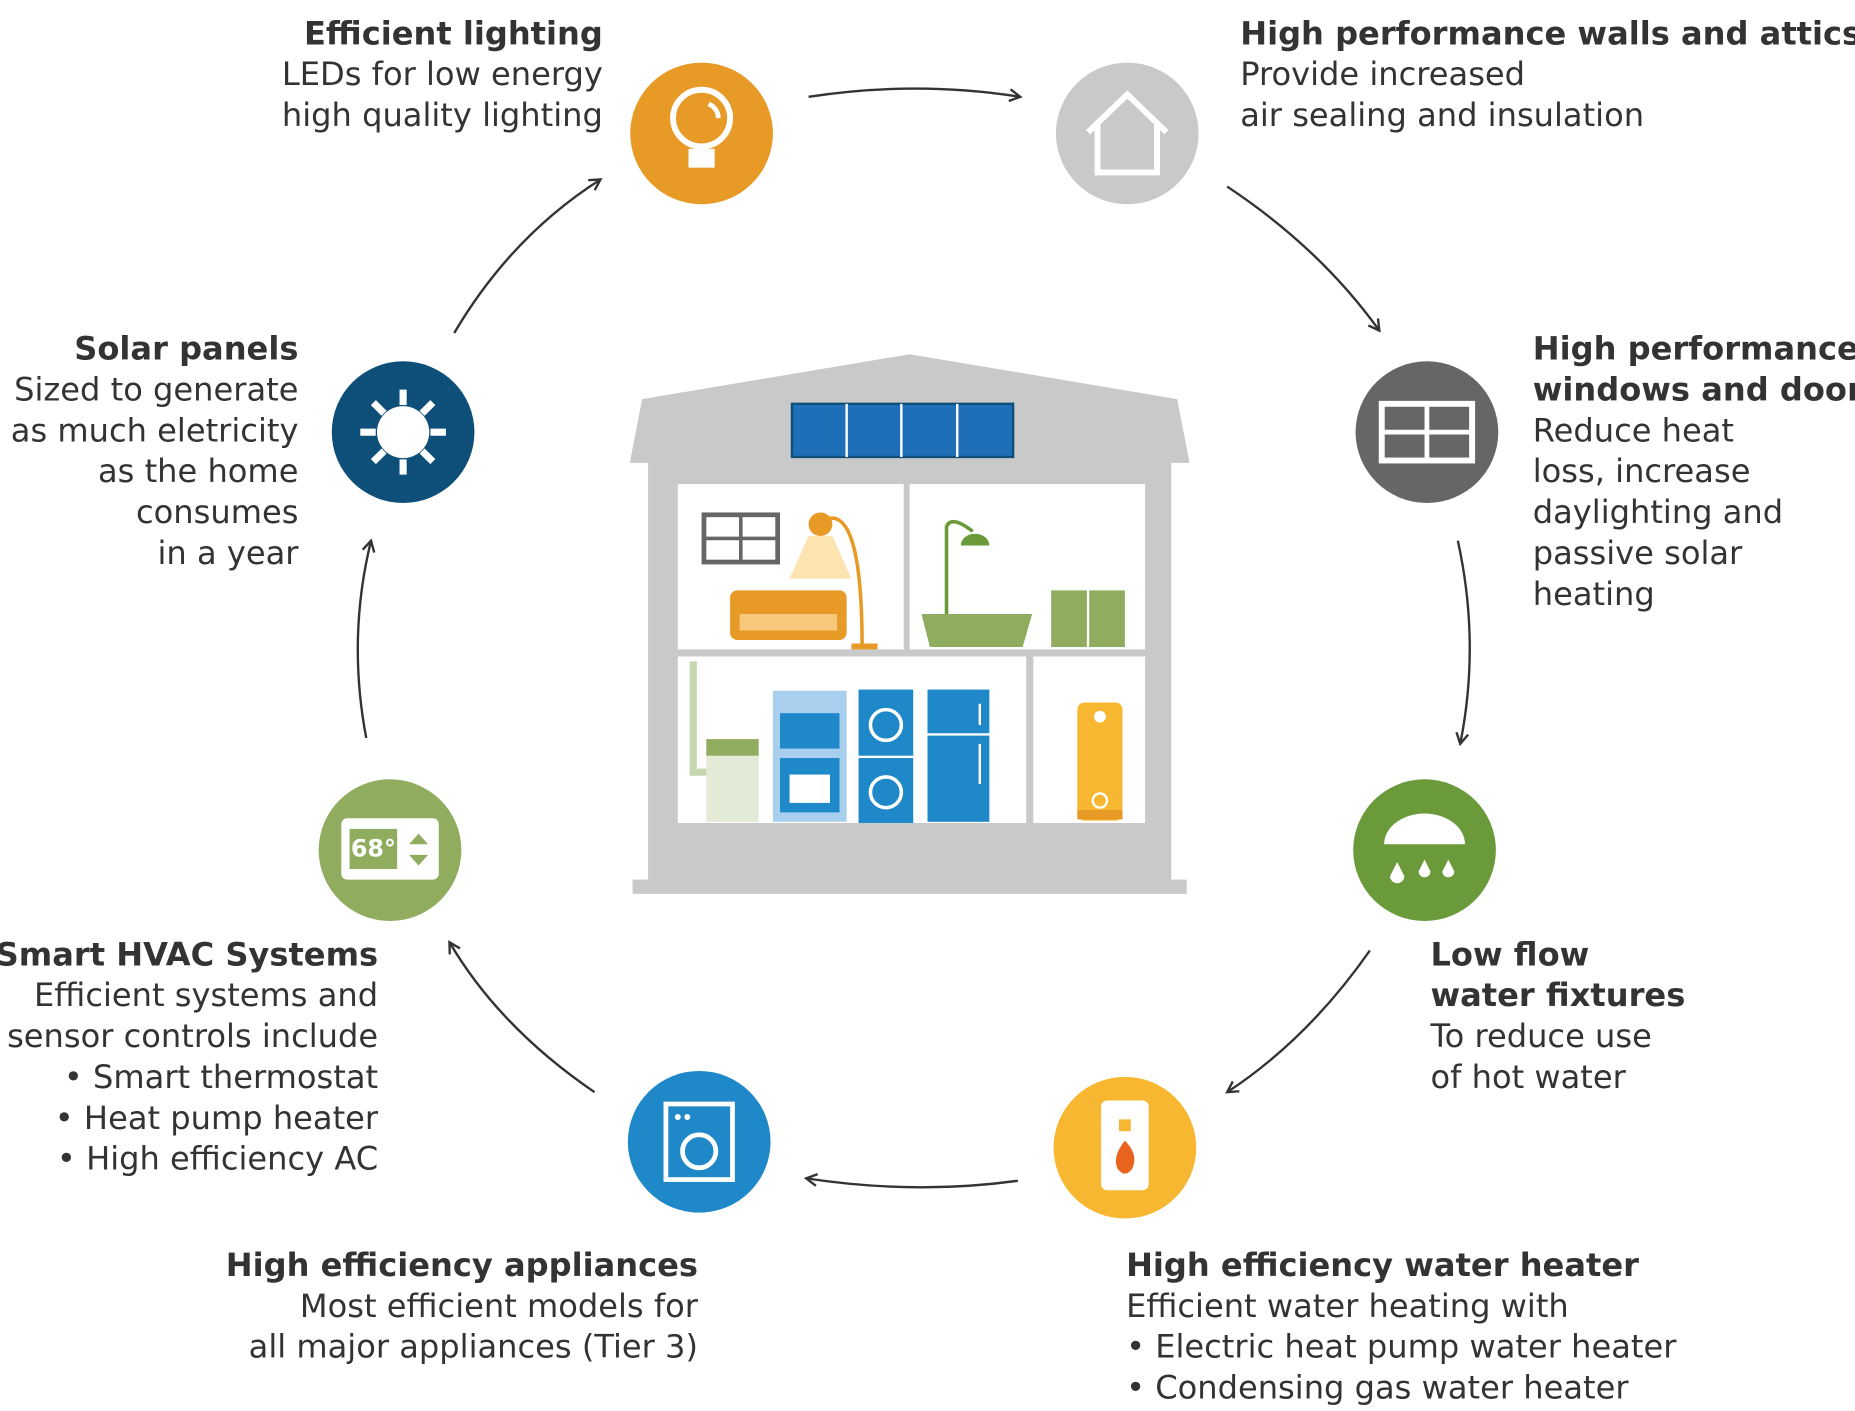  What do you see at coordinates (442, 74) in the screenshot?
I see `item-text: LEDs for low energy` at bounding box center [442, 74].